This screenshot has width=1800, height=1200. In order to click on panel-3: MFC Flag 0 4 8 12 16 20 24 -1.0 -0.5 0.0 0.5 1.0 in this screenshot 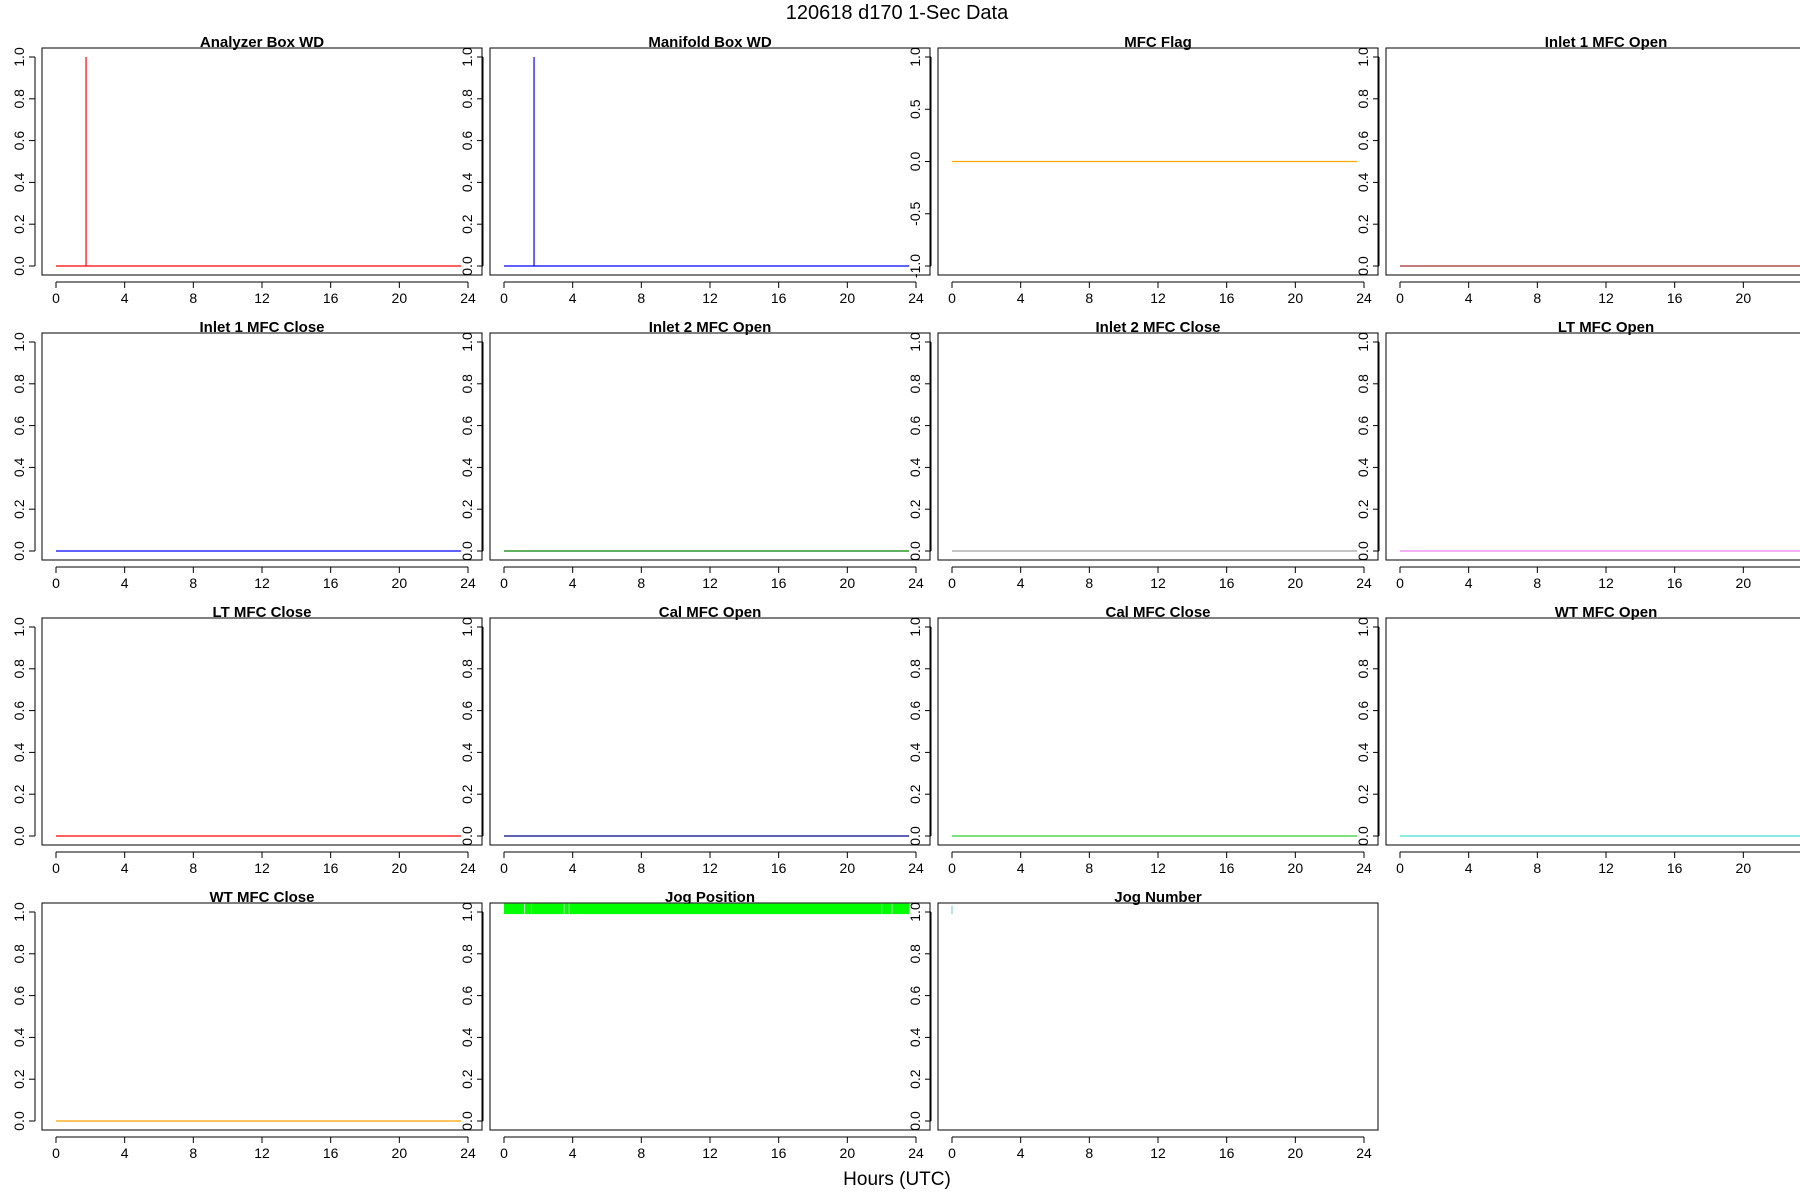, I will do `click(1143, 170)`.